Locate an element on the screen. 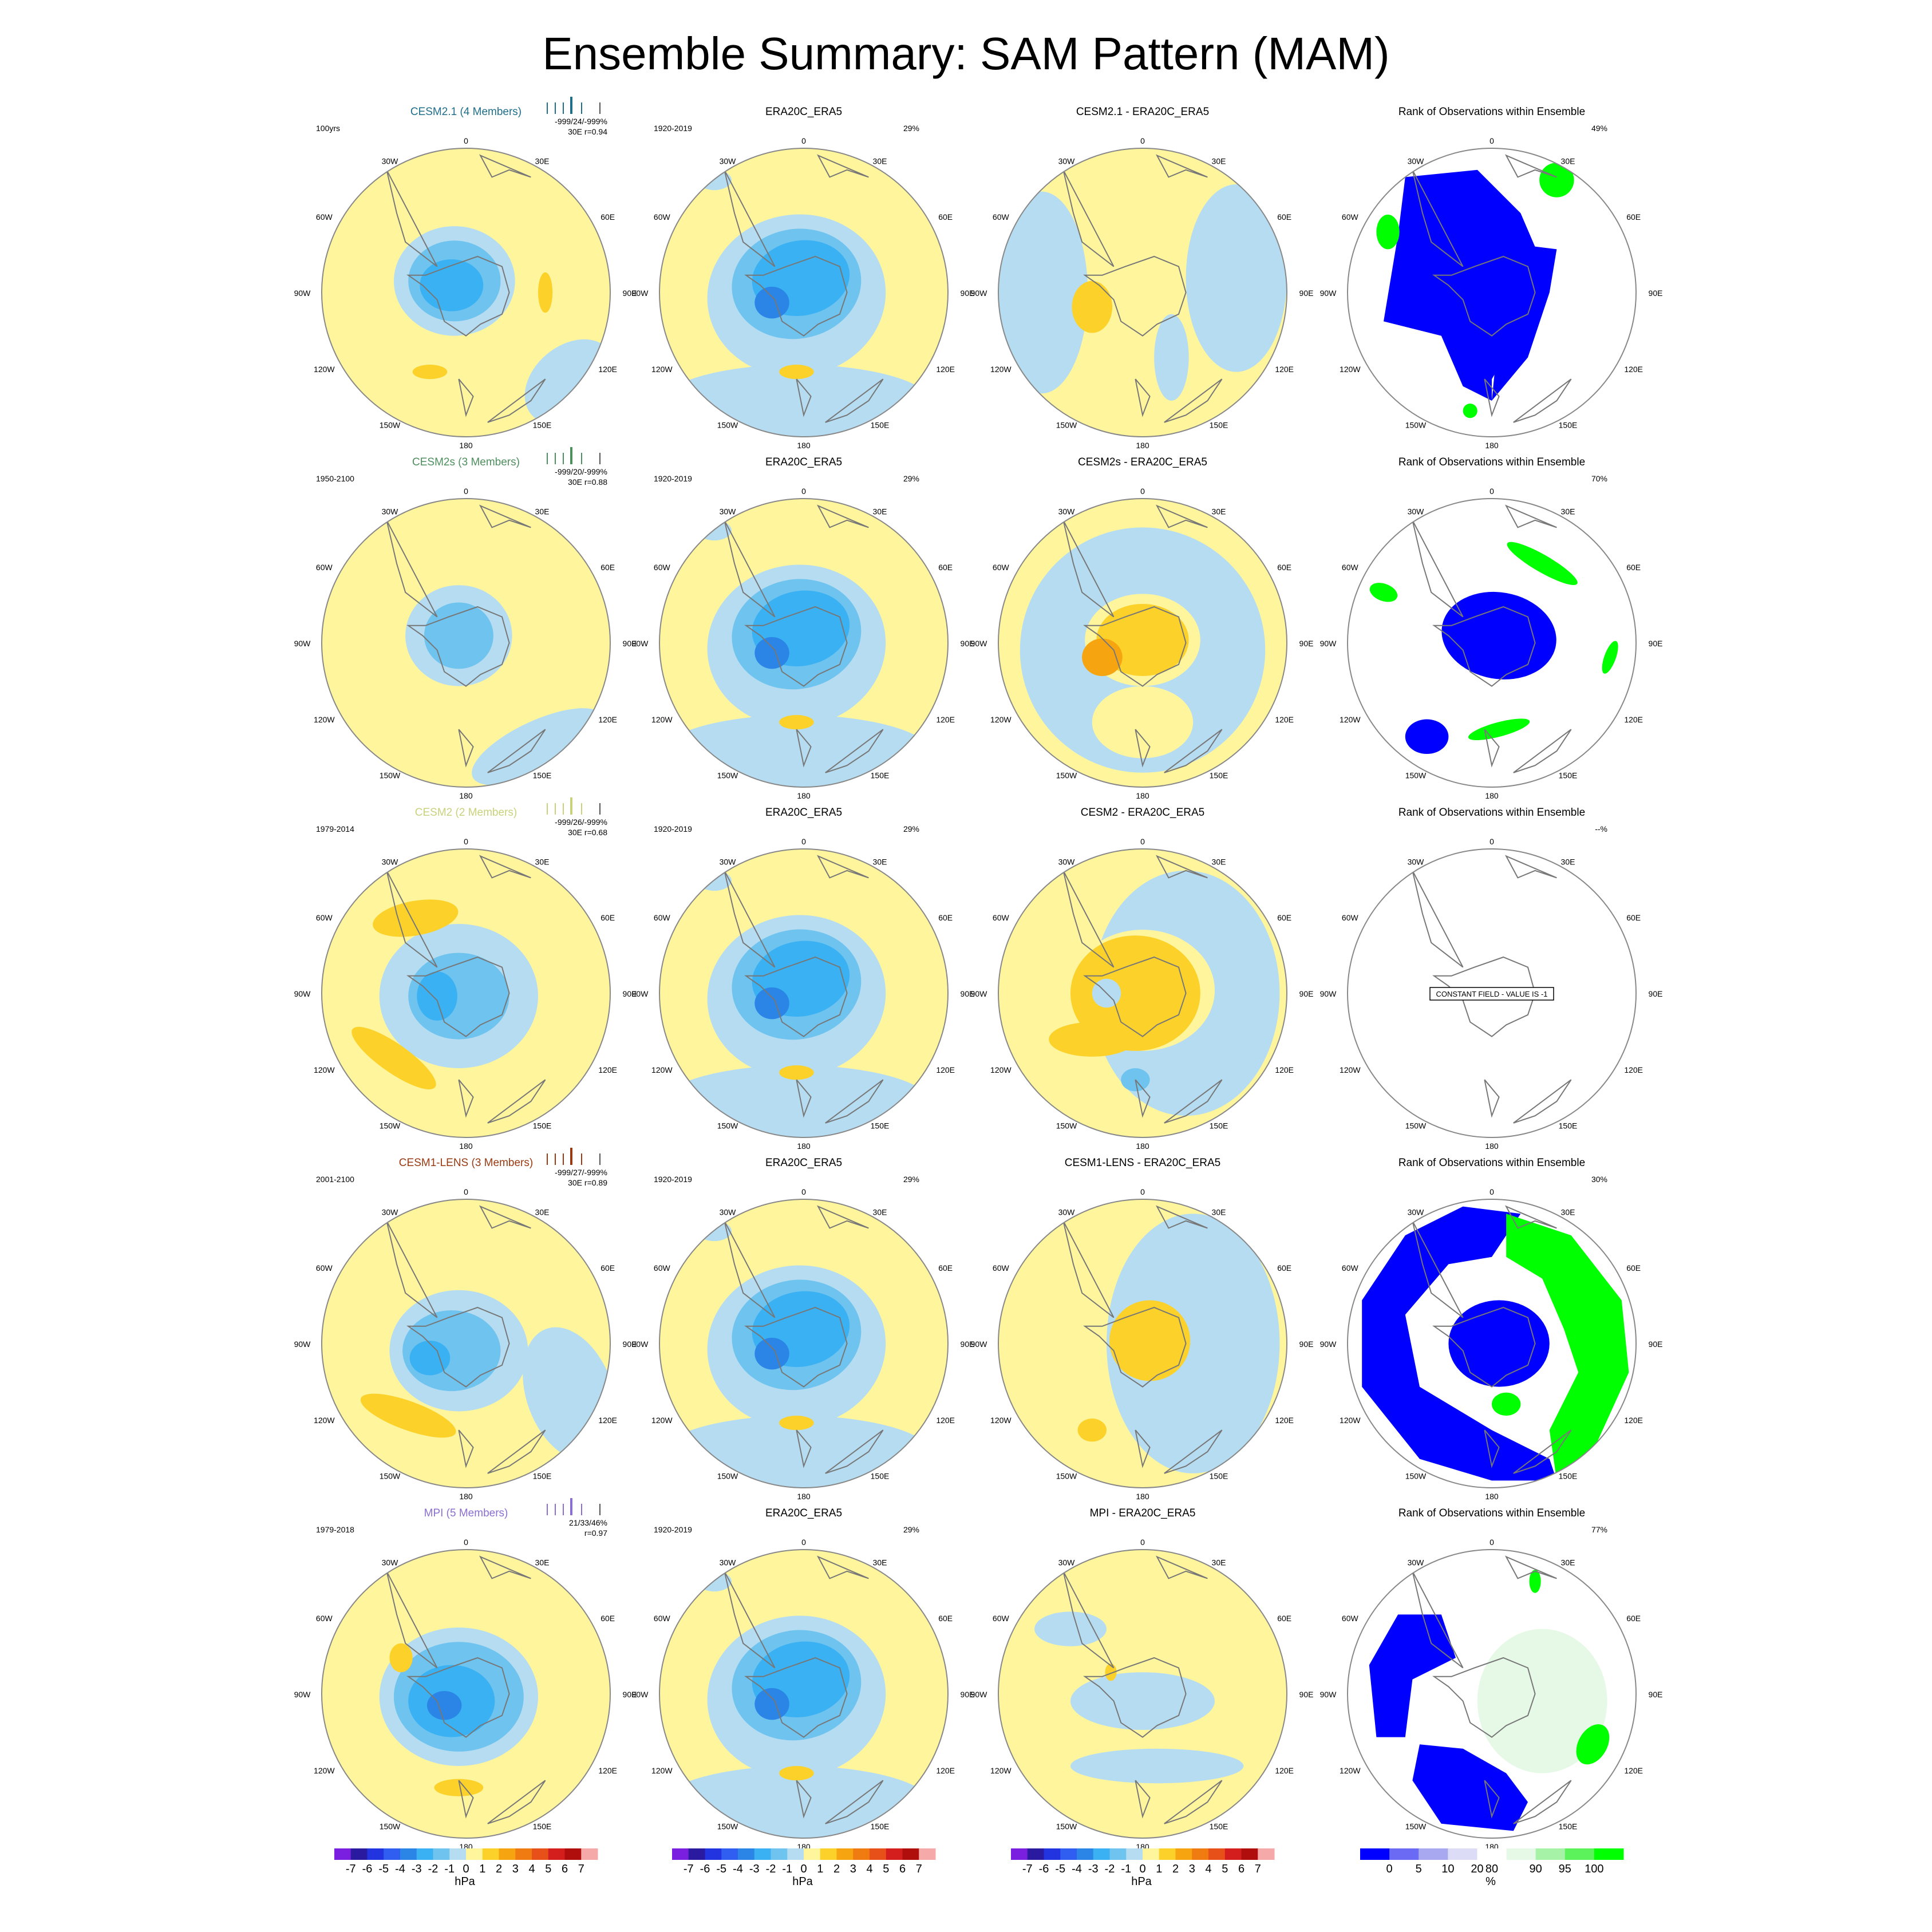  note-text: CONSTANT FIELD - VALUE IS -1 is located at coordinates (1491, 994).